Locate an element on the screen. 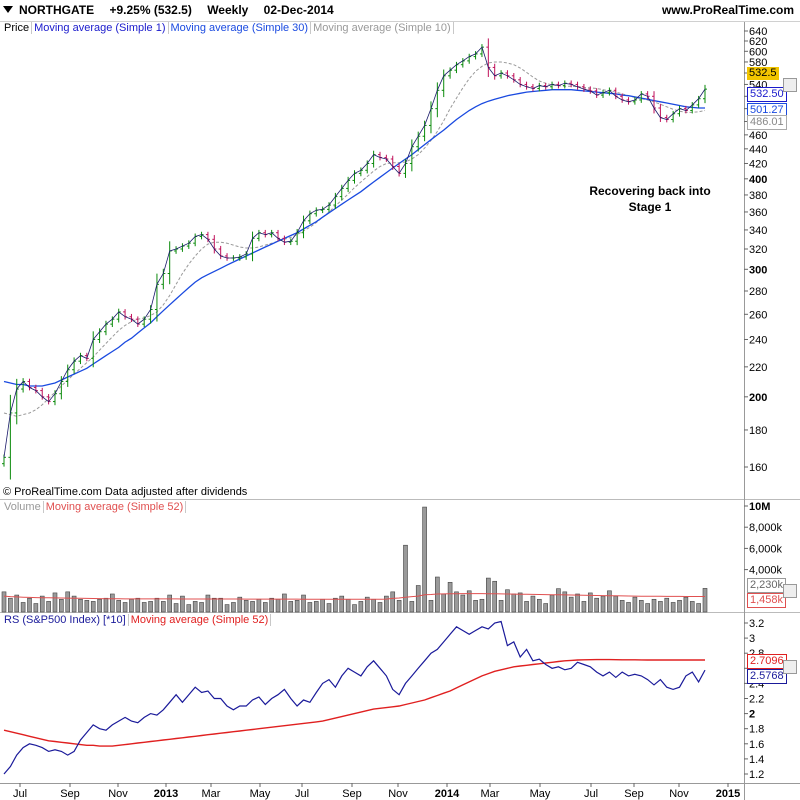 This screenshot has width=800, height=800. legend-rs: RS (S&P500 Index) [*10] is located at coordinates (65, 620).